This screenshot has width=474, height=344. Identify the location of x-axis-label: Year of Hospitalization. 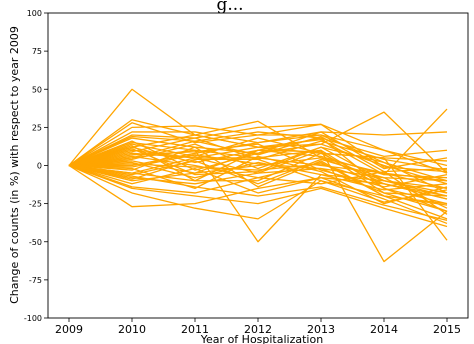
(261, 338).